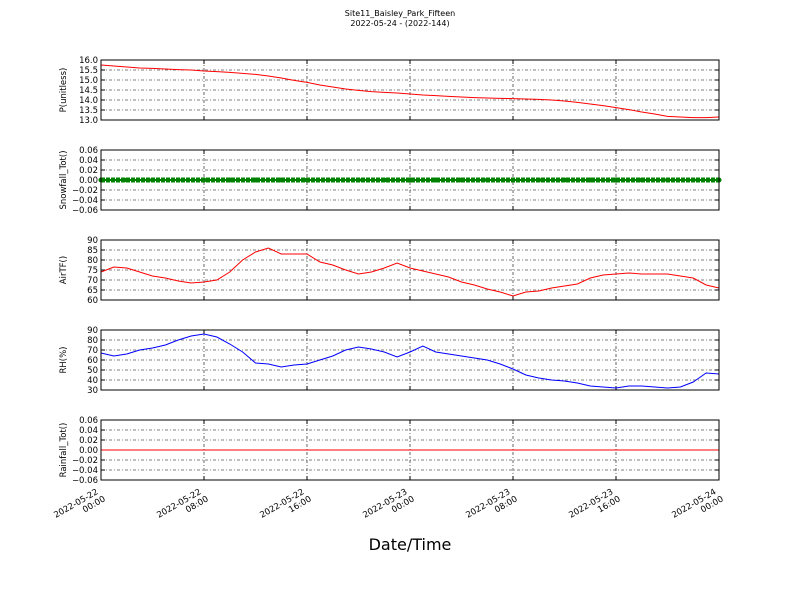  Describe the element at coordinates (400, 13) in the screenshot. I see `chart-title: Site11_Baisley_Park_Fifteen` at that location.